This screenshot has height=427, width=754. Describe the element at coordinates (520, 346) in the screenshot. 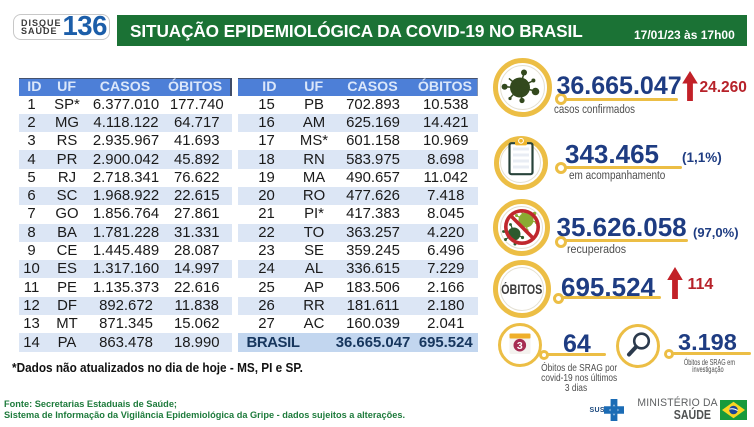

I see `svg-text: 3` at that location.